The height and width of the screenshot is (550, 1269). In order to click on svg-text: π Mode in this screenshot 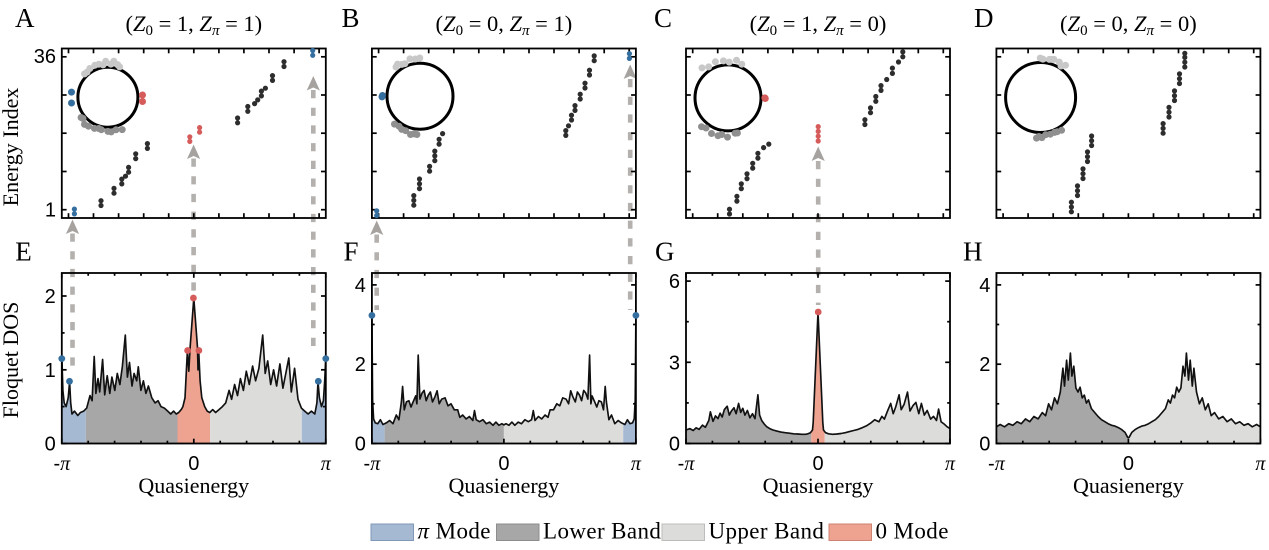, I will do `click(454, 531)`.